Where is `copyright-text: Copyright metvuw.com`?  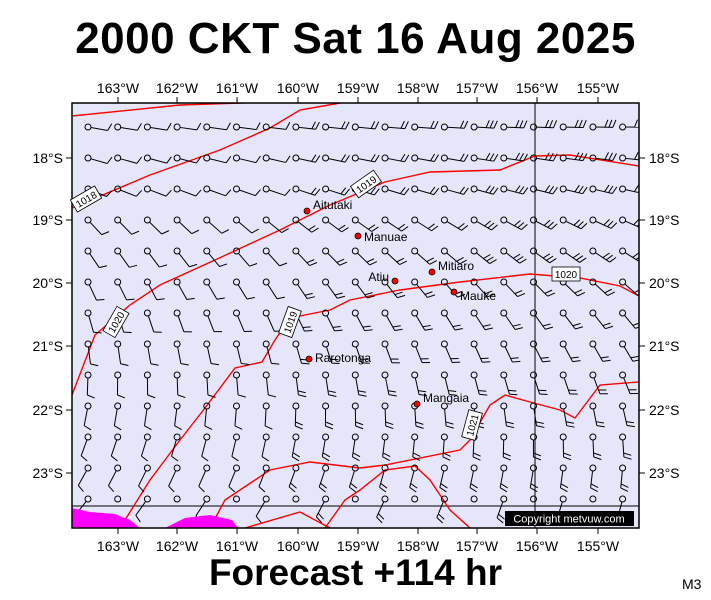
copyright-text: Copyright metvuw.com is located at coordinates (568, 520).